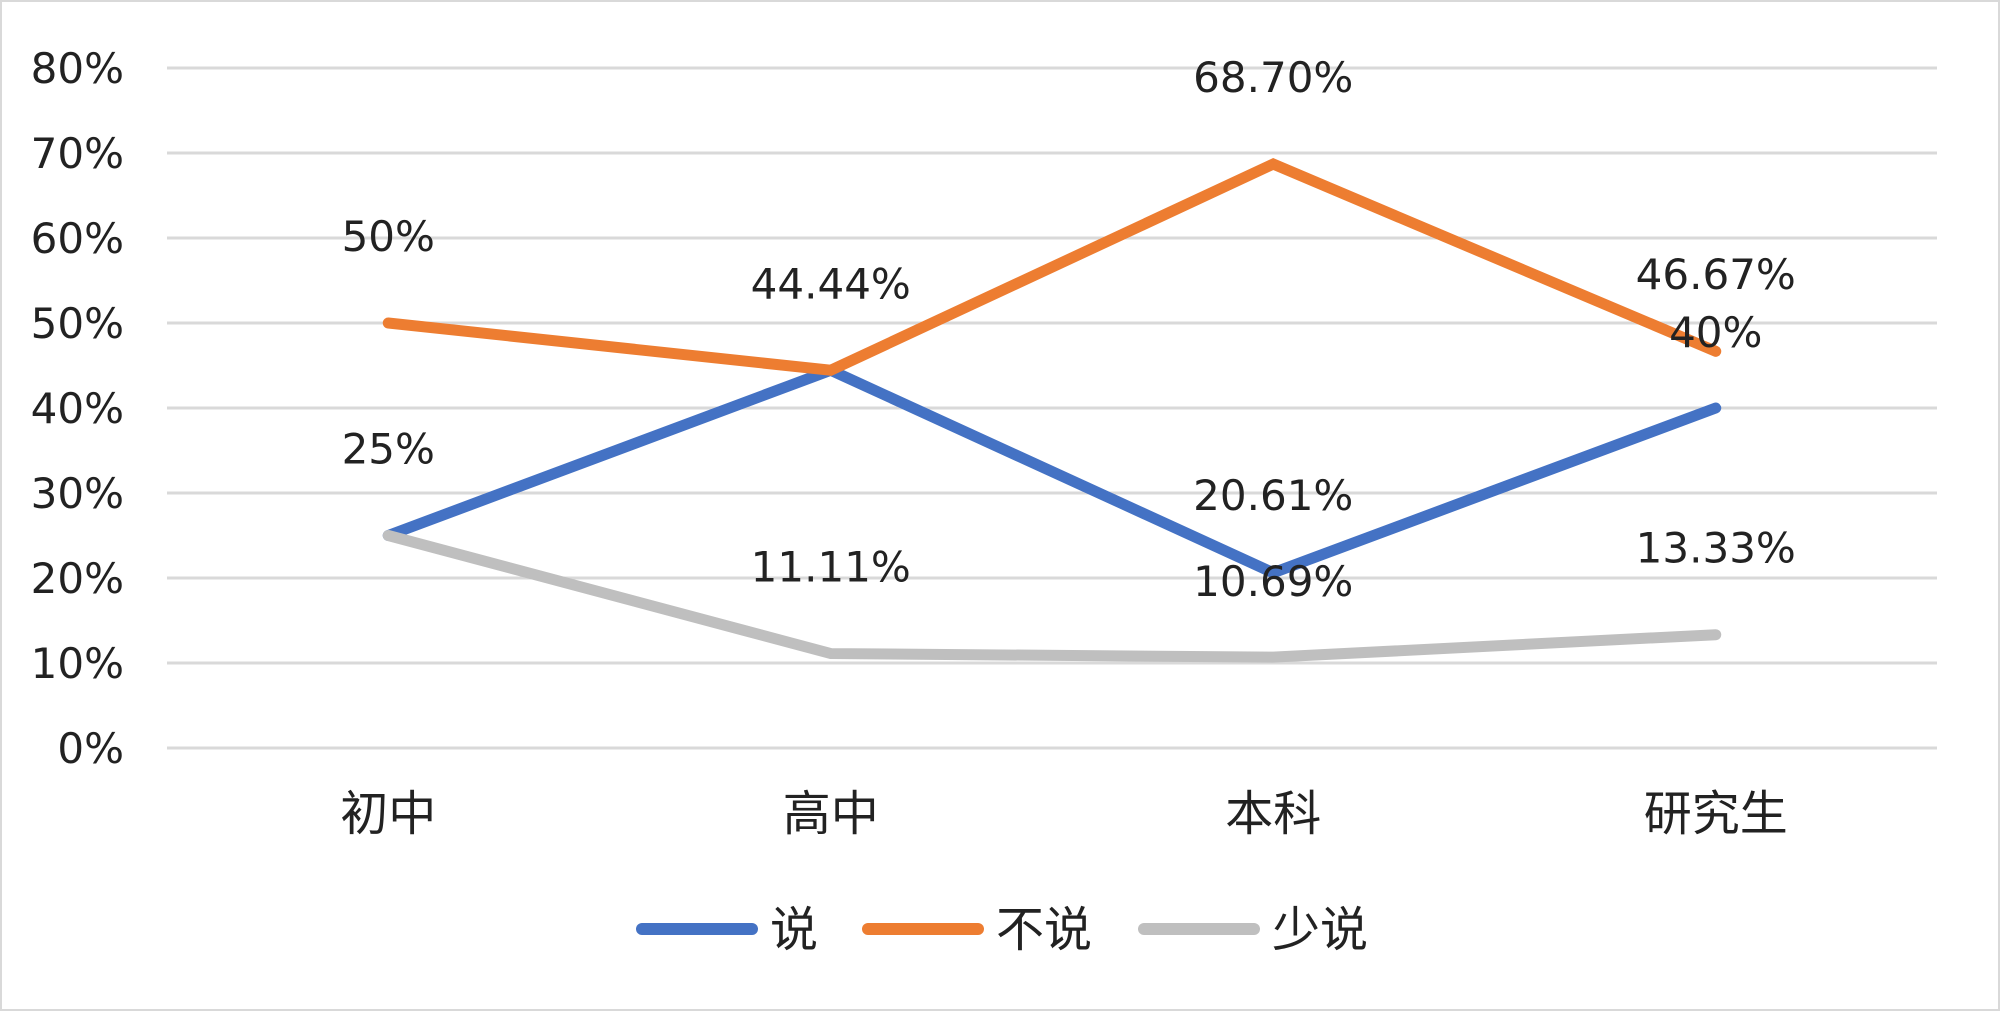 Image resolution: width=2000 pixels, height=1013 pixels. I want to click on data-label: 68.70%, so click(1273, 77).